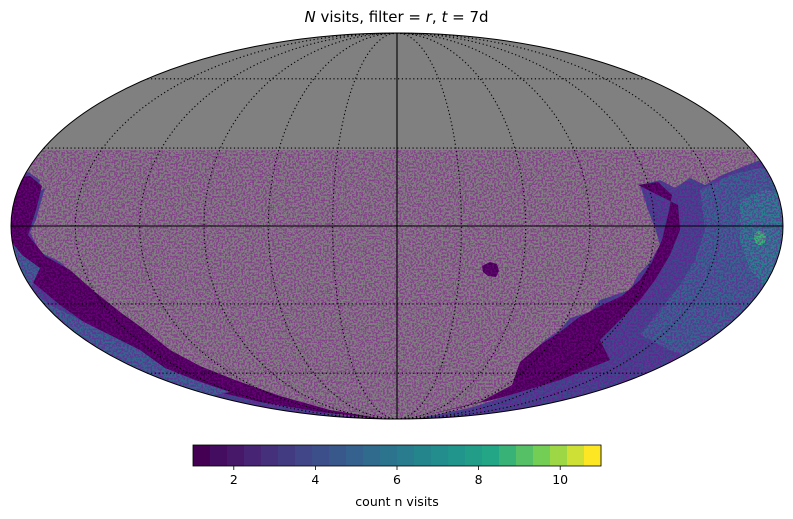 The height and width of the screenshot is (519, 793). I want to click on title-filter: r, so click(428, 17).